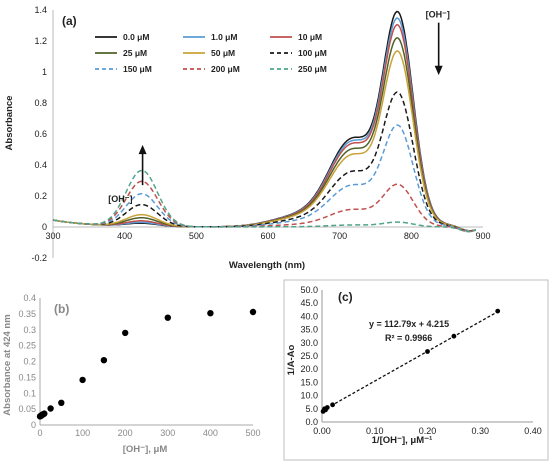 This screenshot has width=550, height=463. I want to click on panel-c-x-tick-label: 0.20, so click(428, 431).